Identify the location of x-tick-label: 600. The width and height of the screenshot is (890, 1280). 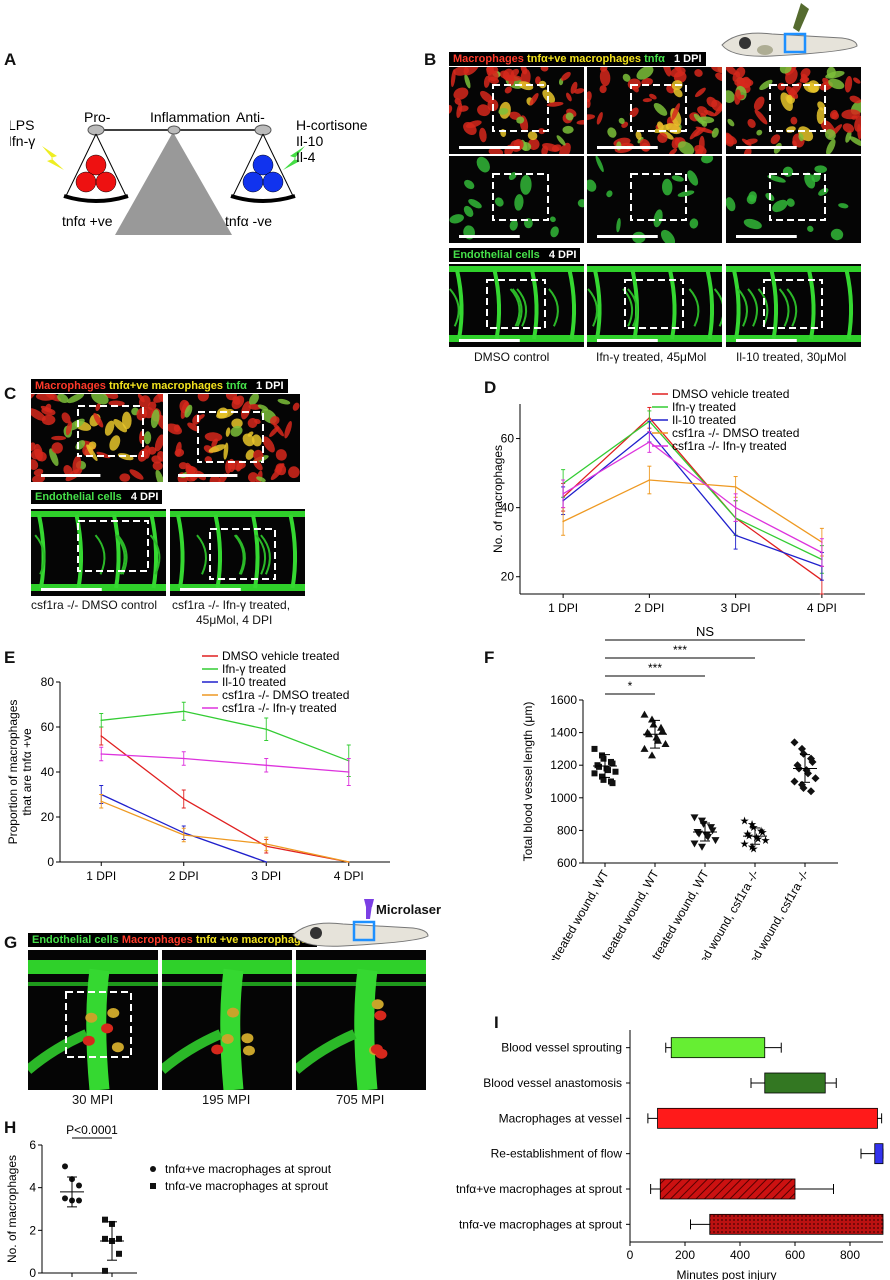
(795, 1255).